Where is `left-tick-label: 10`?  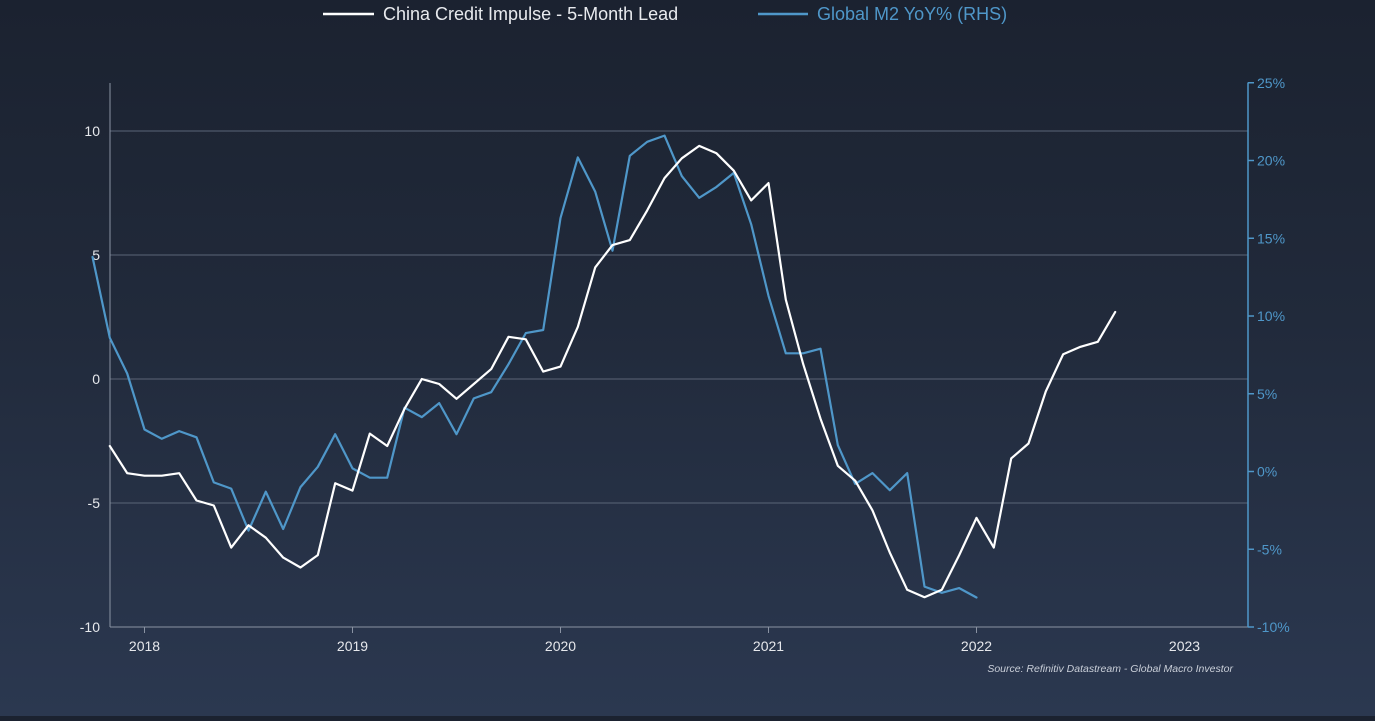
left-tick-label: 10 is located at coordinates (92, 131).